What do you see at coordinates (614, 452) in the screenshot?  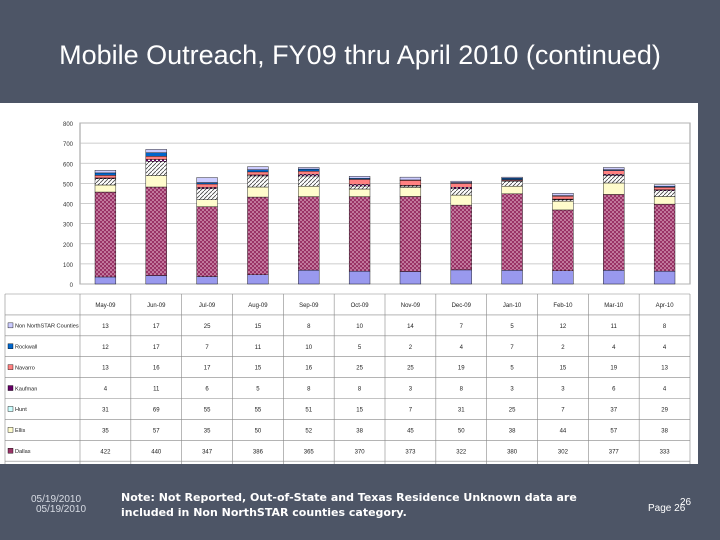 I see `table-cell: 377` at bounding box center [614, 452].